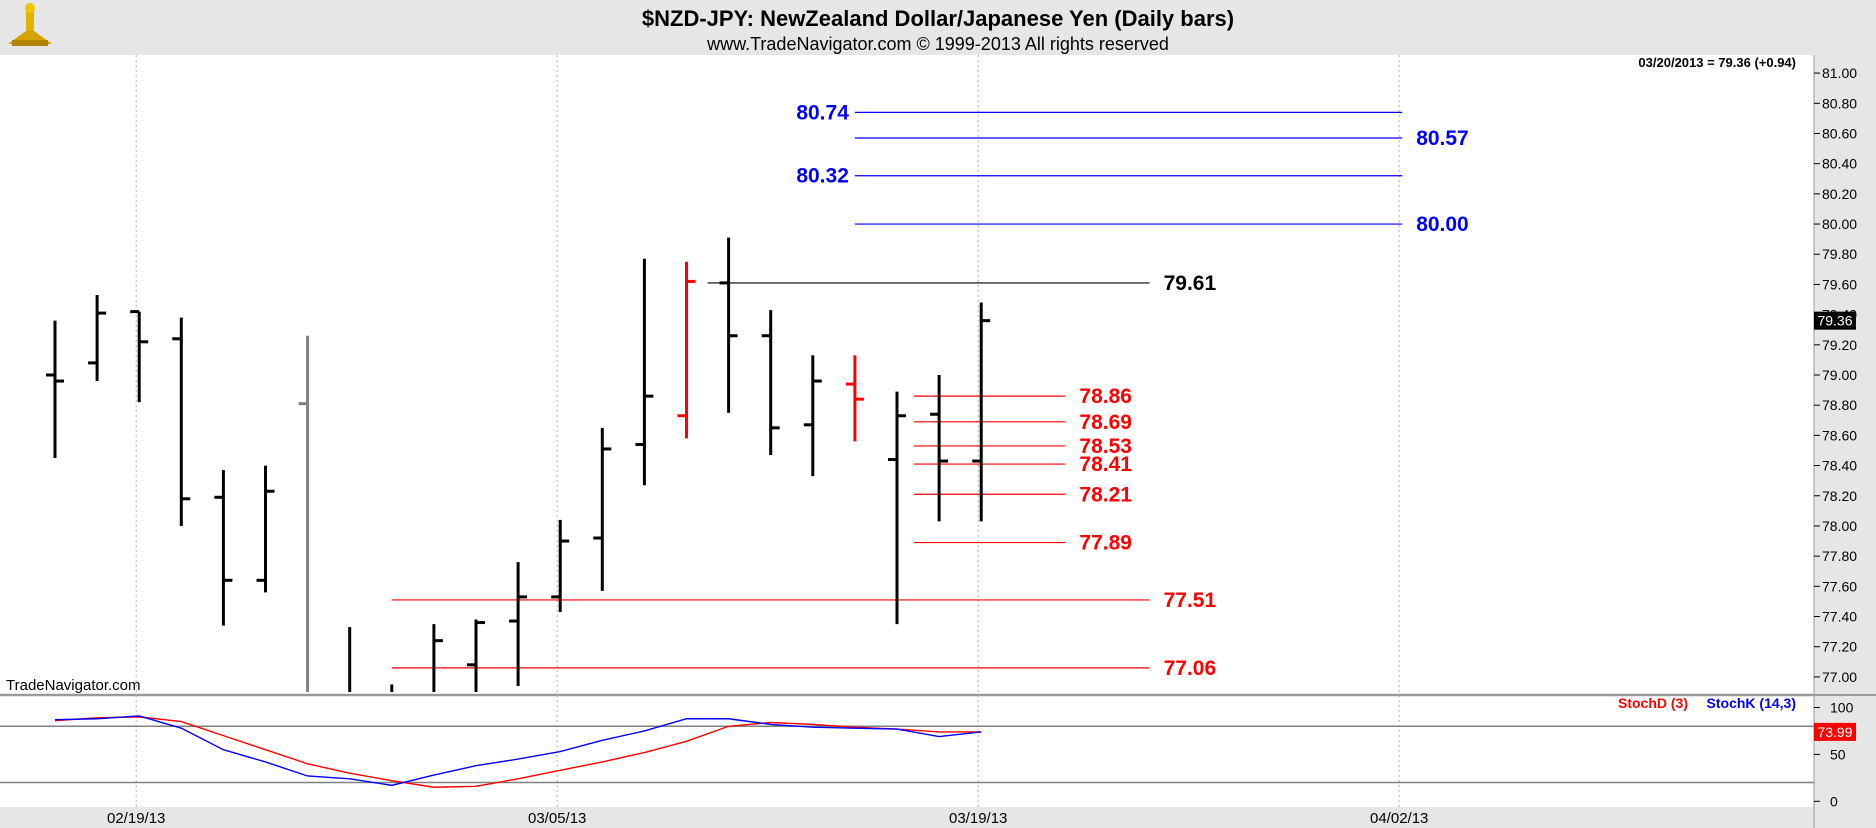 The image size is (1876, 828). What do you see at coordinates (1653, 703) in the screenshot?
I see `legend-stoch-d: StochD (3)` at bounding box center [1653, 703].